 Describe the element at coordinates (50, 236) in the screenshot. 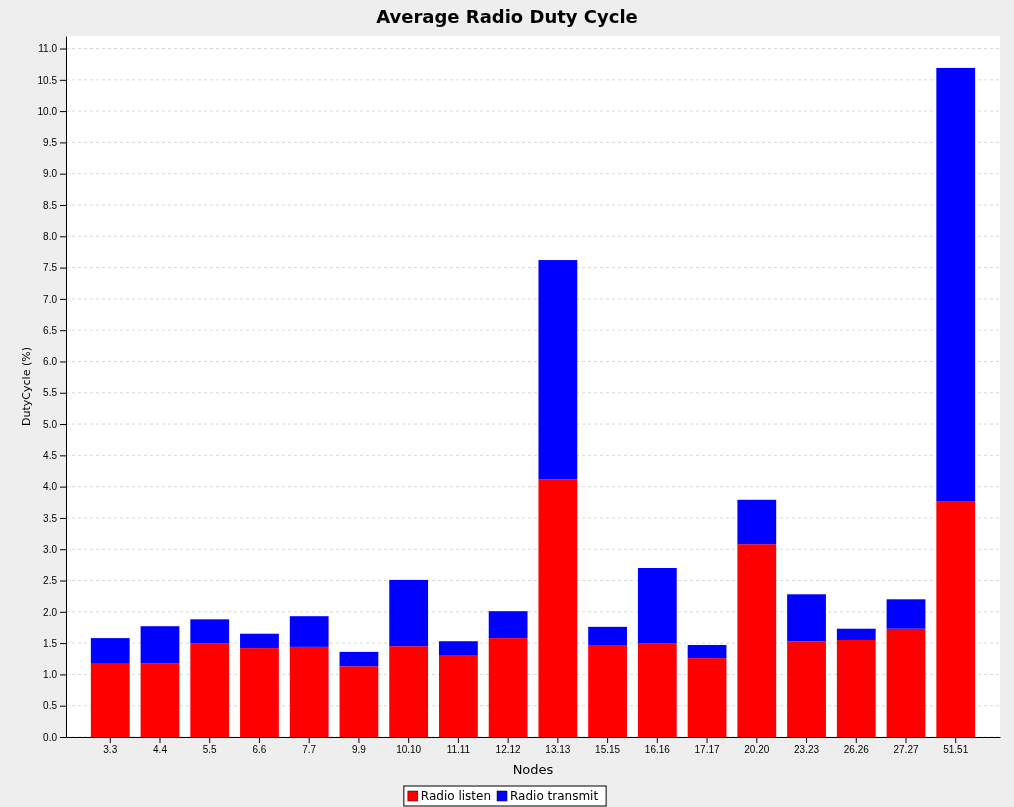

I see `y-tick-label: 8.0` at that location.